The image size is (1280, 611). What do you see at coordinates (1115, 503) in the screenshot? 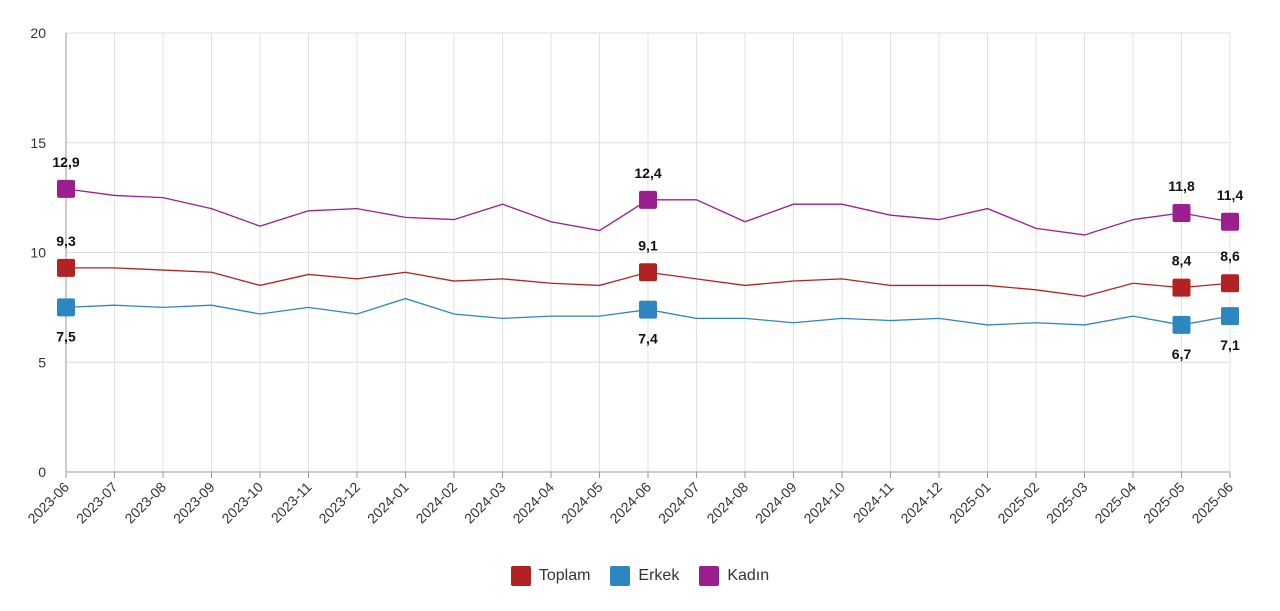
I see `x-tick-label: 2025-04` at bounding box center [1115, 503].